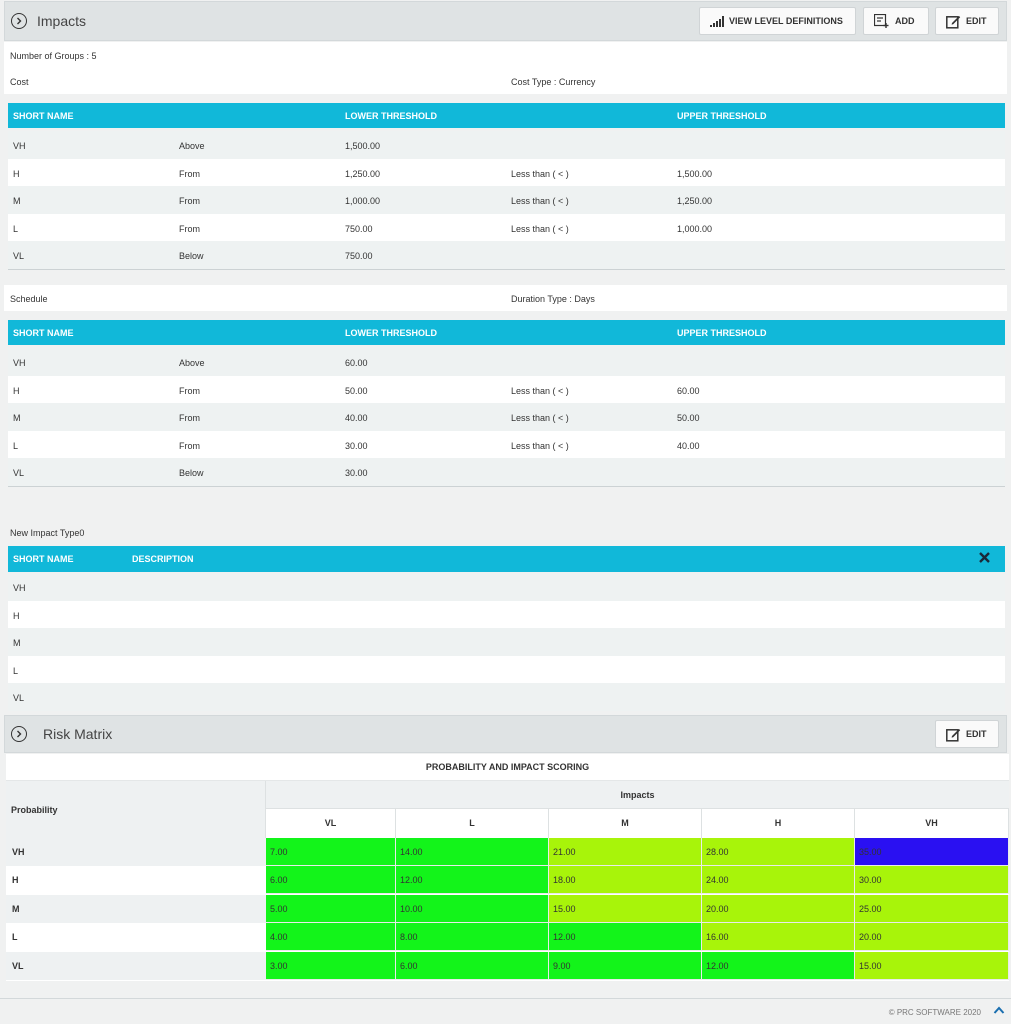 This screenshot has width=1011, height=1024. What do you see at coordinates (505, 298) in the screenshot?
I see `schedule-summary-band` at bounding box center [505, 298].